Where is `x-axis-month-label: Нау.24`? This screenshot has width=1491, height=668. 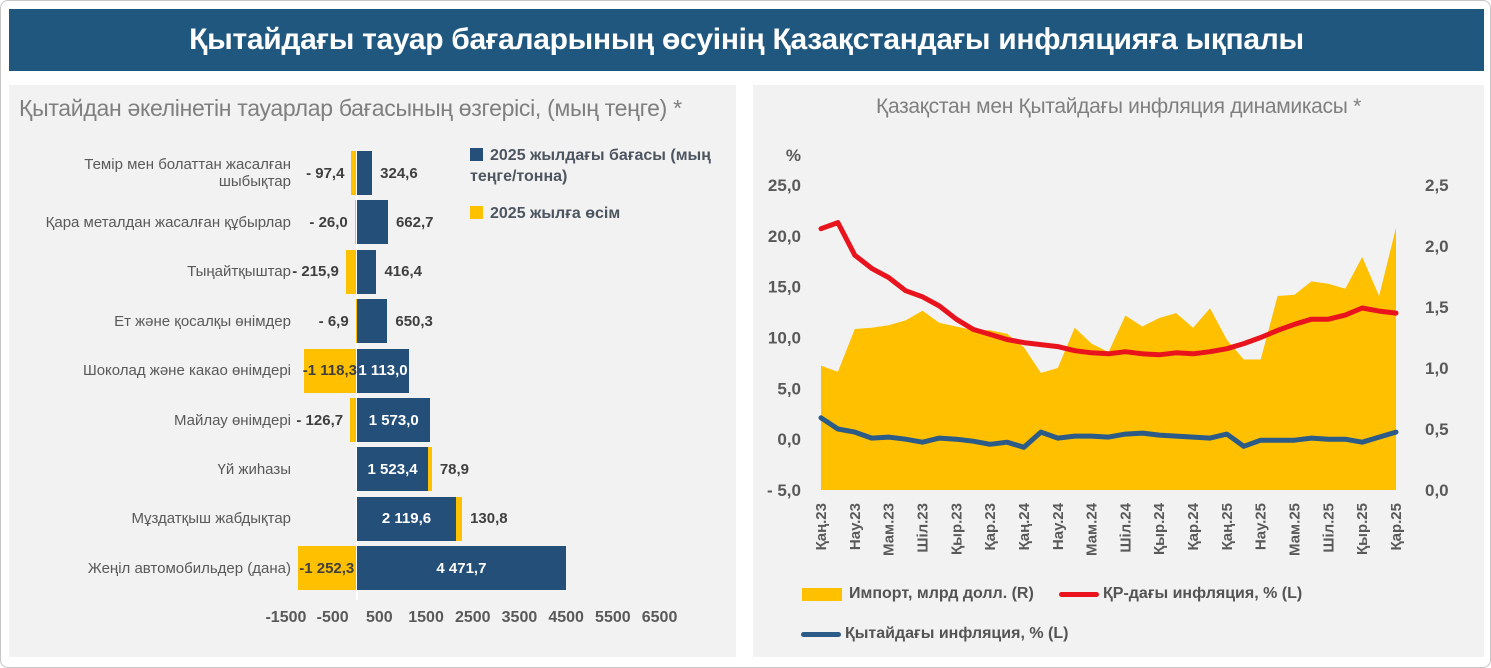 x-axis-month-label: Нау.24 is located at coordinates (1058, 526).